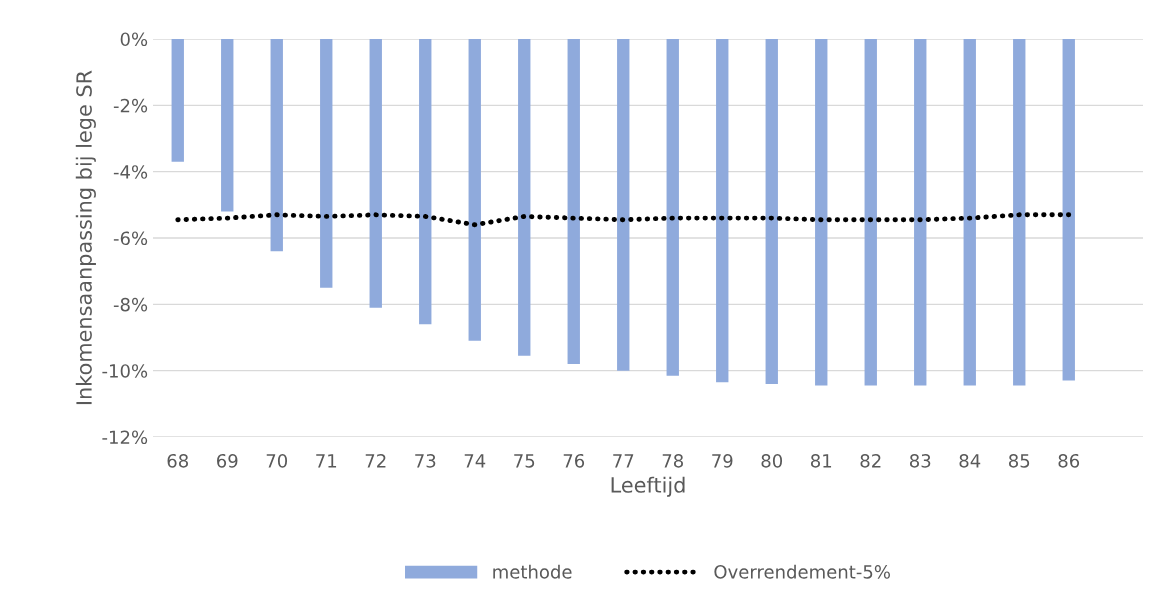  Describe the element at coordinates (672, 460) in the screenshot. I see `x-tick-label: 78` at that location.